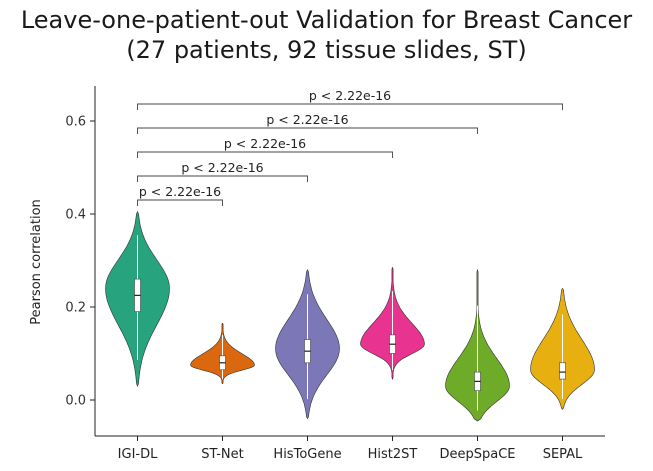 Image resolution: width=653 pixels, height=471 pixels. I want to click on category-label: IGI-DL, so click(138, 454).